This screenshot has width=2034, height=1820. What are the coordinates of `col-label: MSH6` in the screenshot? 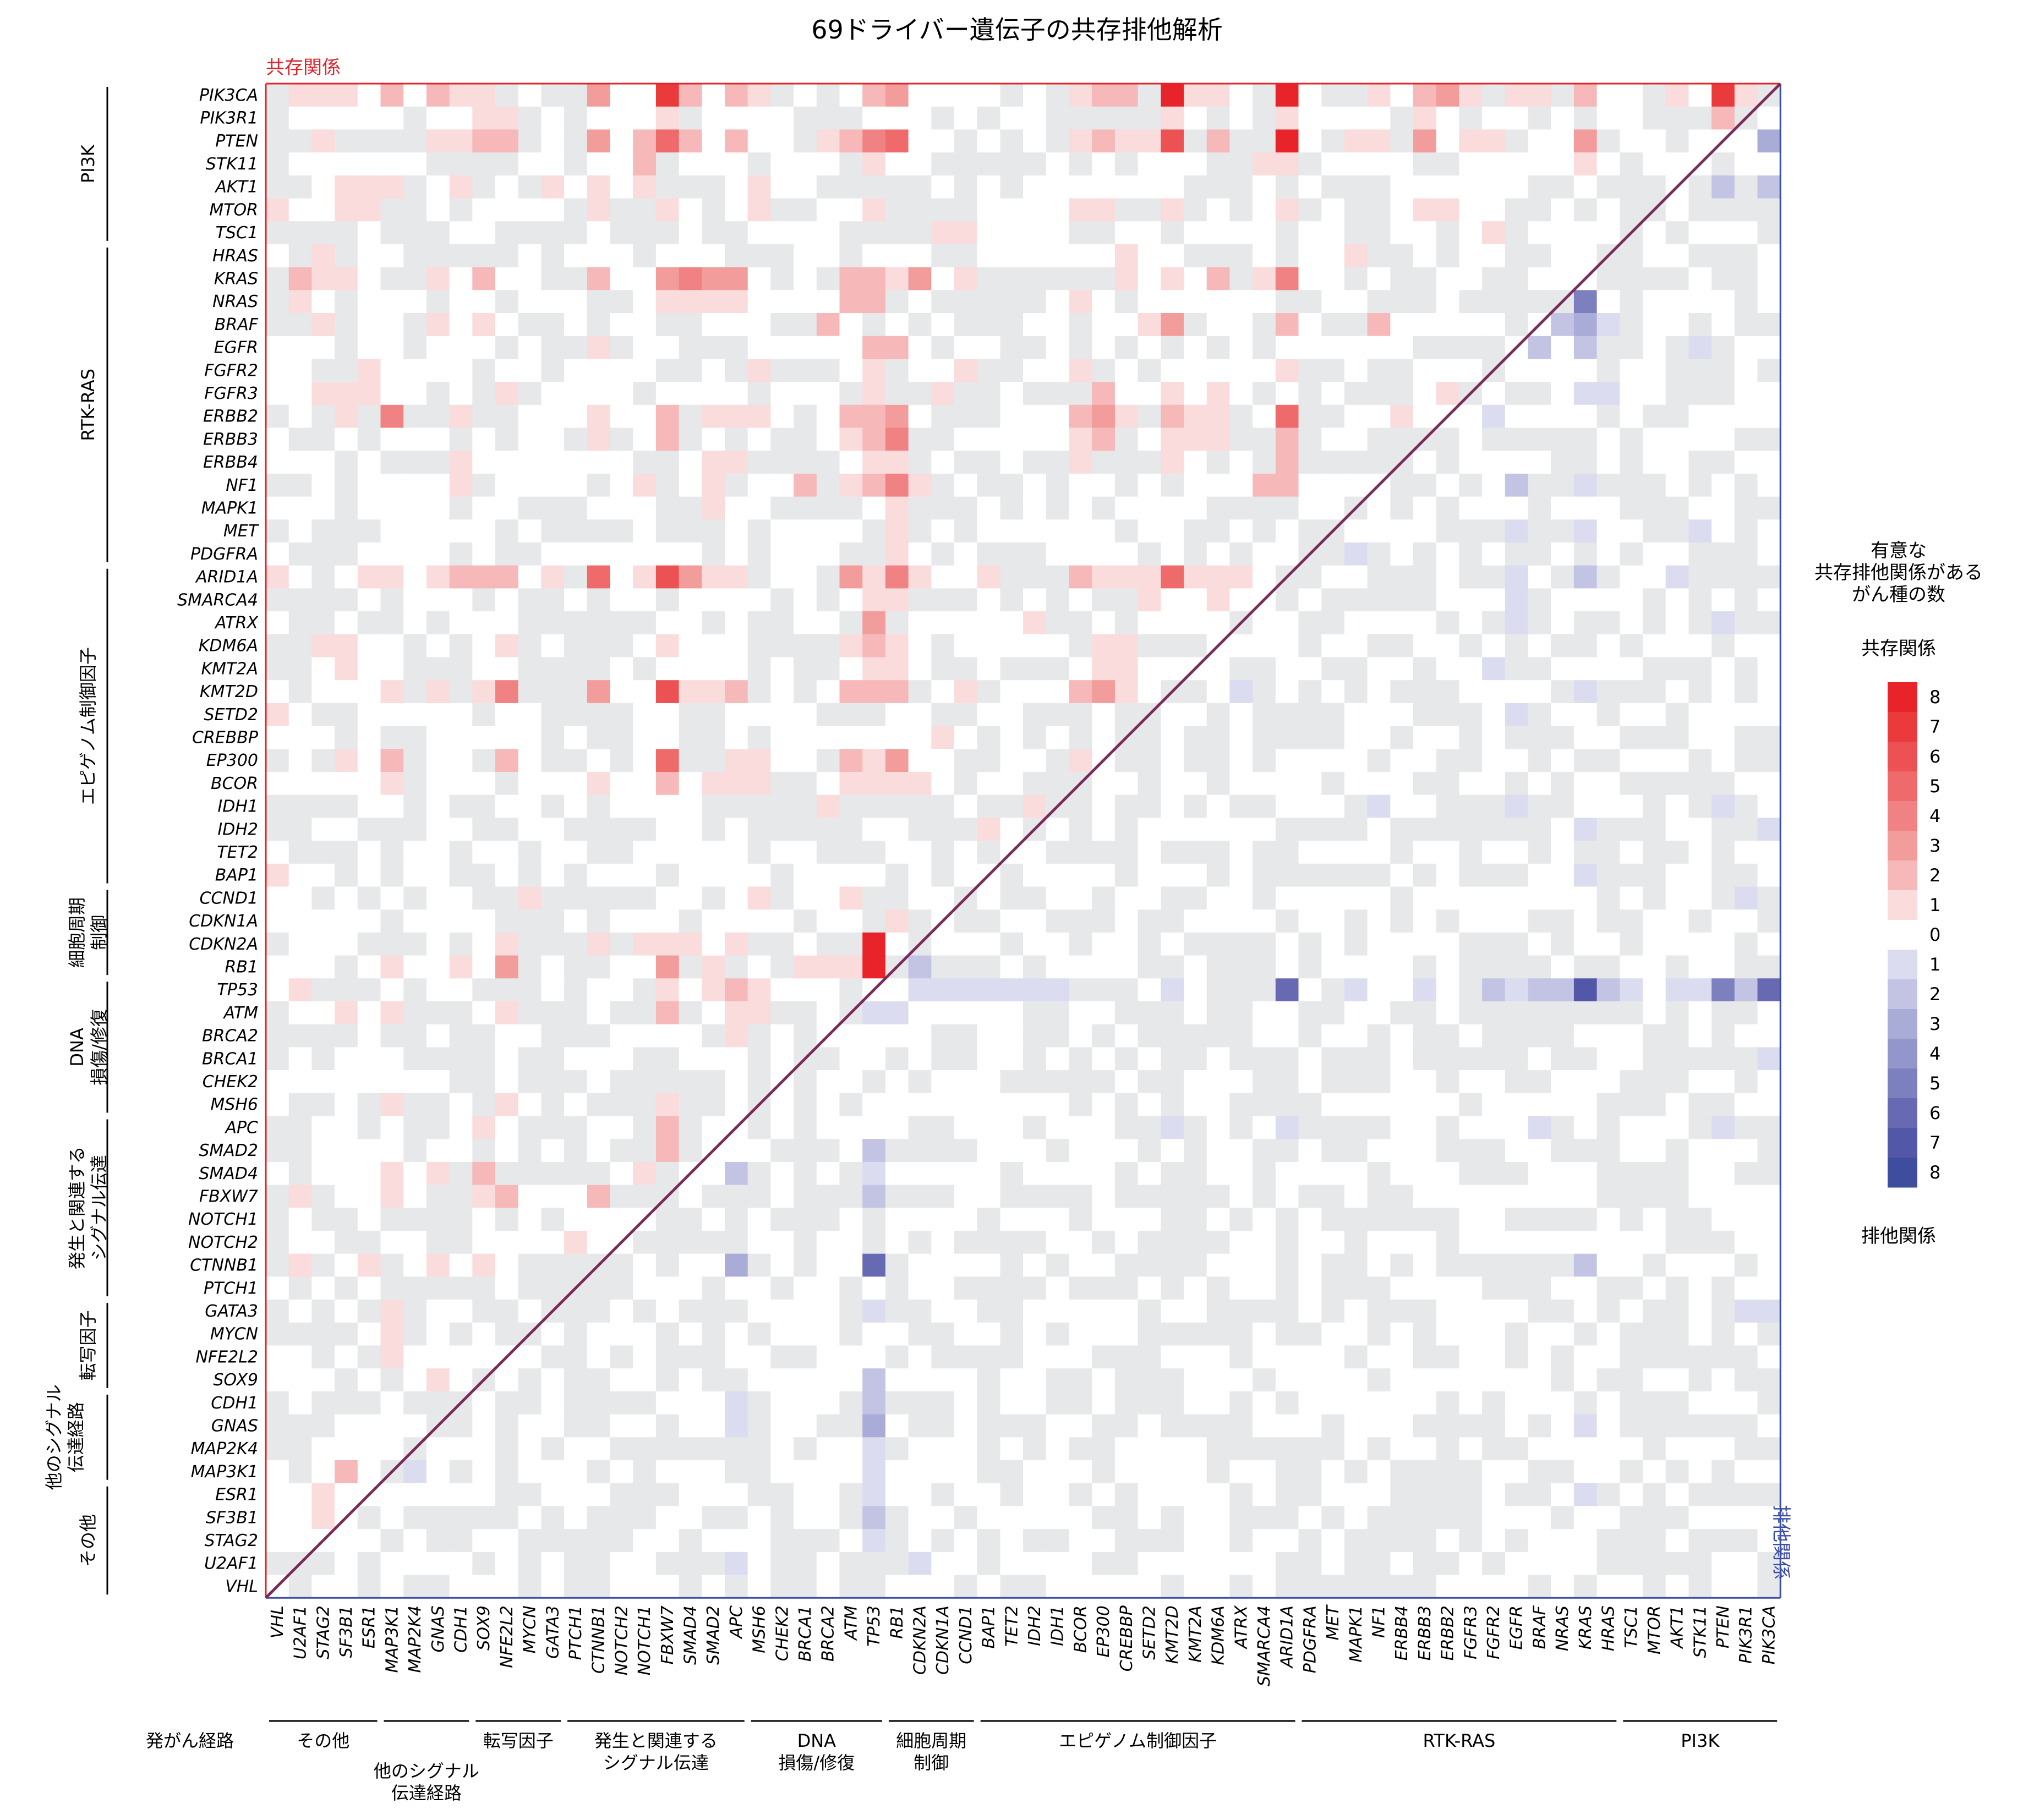 It's located at (760, 1629).